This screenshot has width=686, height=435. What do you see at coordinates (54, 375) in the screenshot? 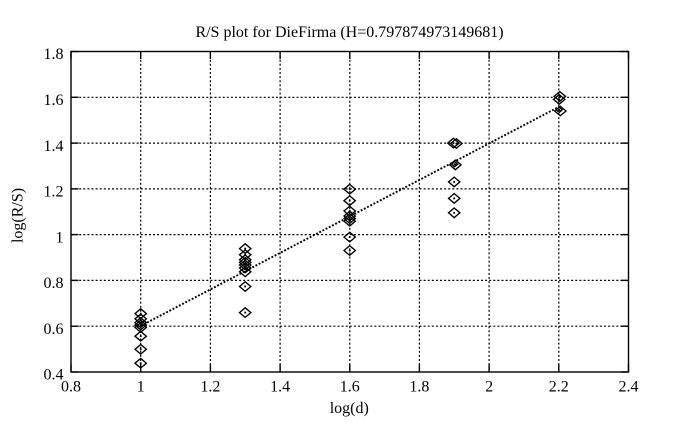
I see `svg-text: 0.4` at bounding box center [54, 375].